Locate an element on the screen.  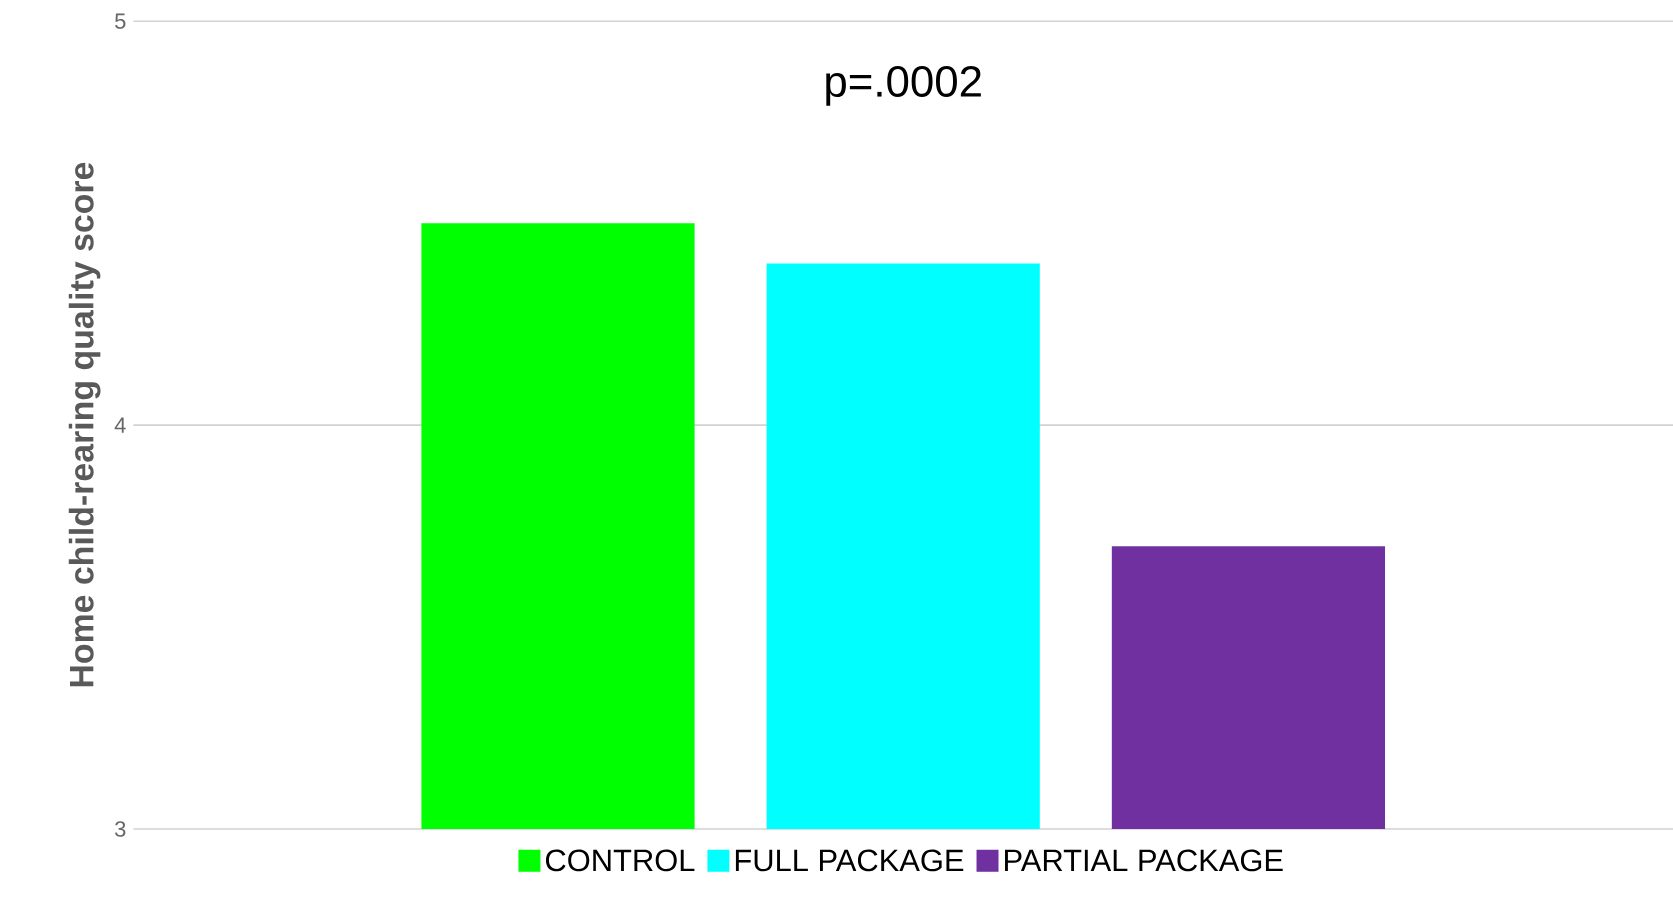
y-tick-label: 3 is located at coordinates (120, 829).